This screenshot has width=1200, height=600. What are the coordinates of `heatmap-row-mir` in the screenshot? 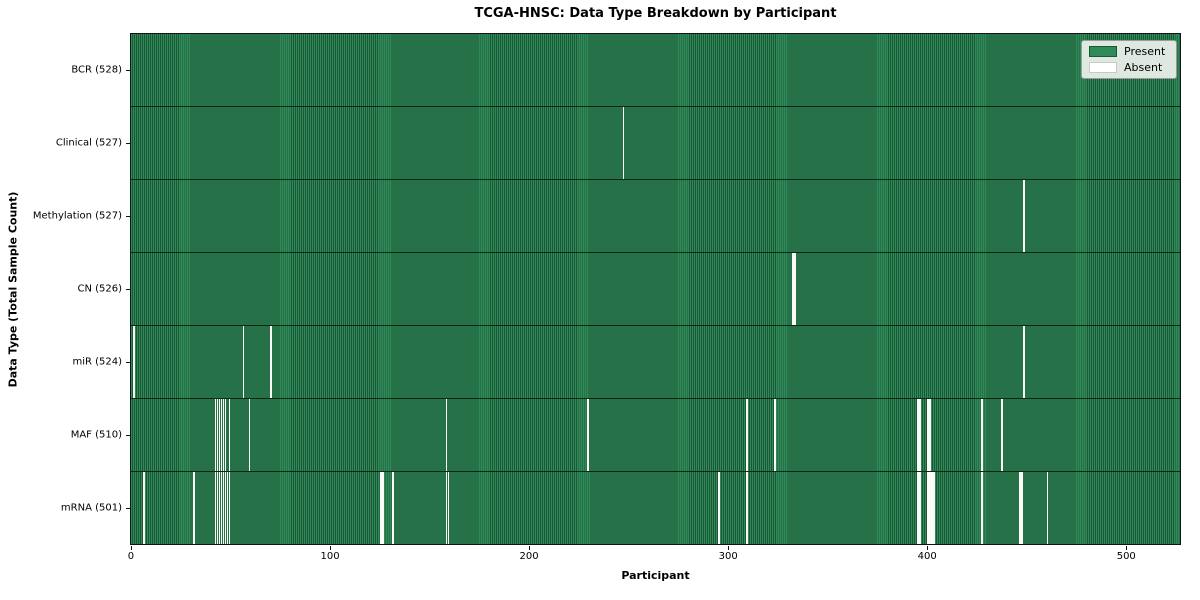 It's located at (655, 362).